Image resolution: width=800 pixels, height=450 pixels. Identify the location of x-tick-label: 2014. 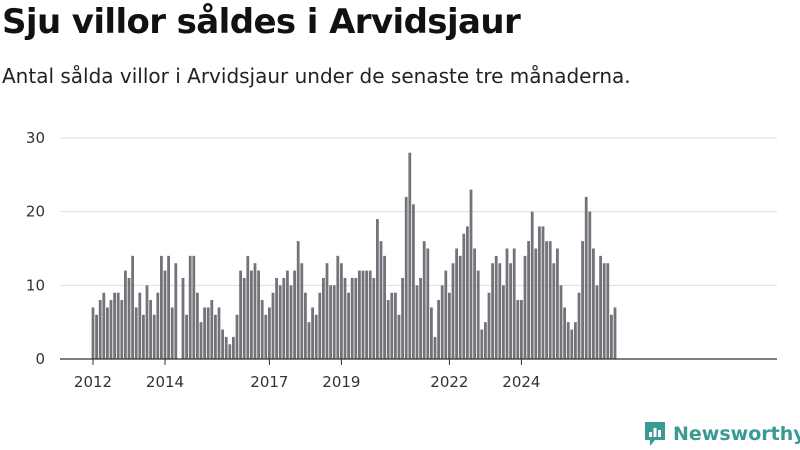
(165, 382).